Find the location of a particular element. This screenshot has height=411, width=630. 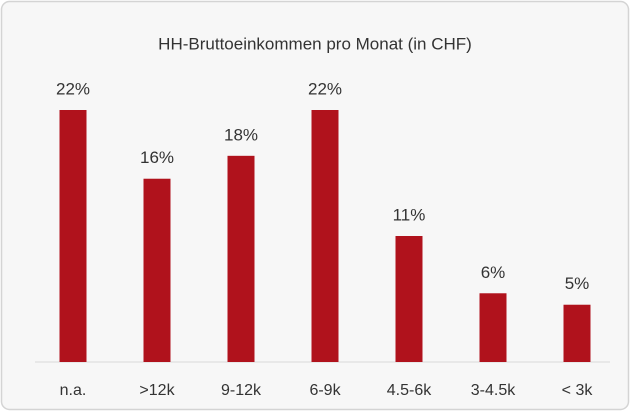

value-label: 6% is located at coordinates (493, 272).